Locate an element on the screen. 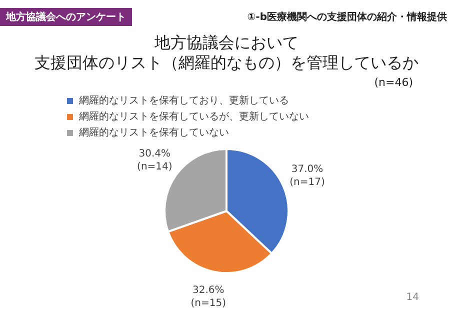 The image size is (453, 320). legend-label: 網羅的なリストを保有していない is located at coordinates (153, 132).